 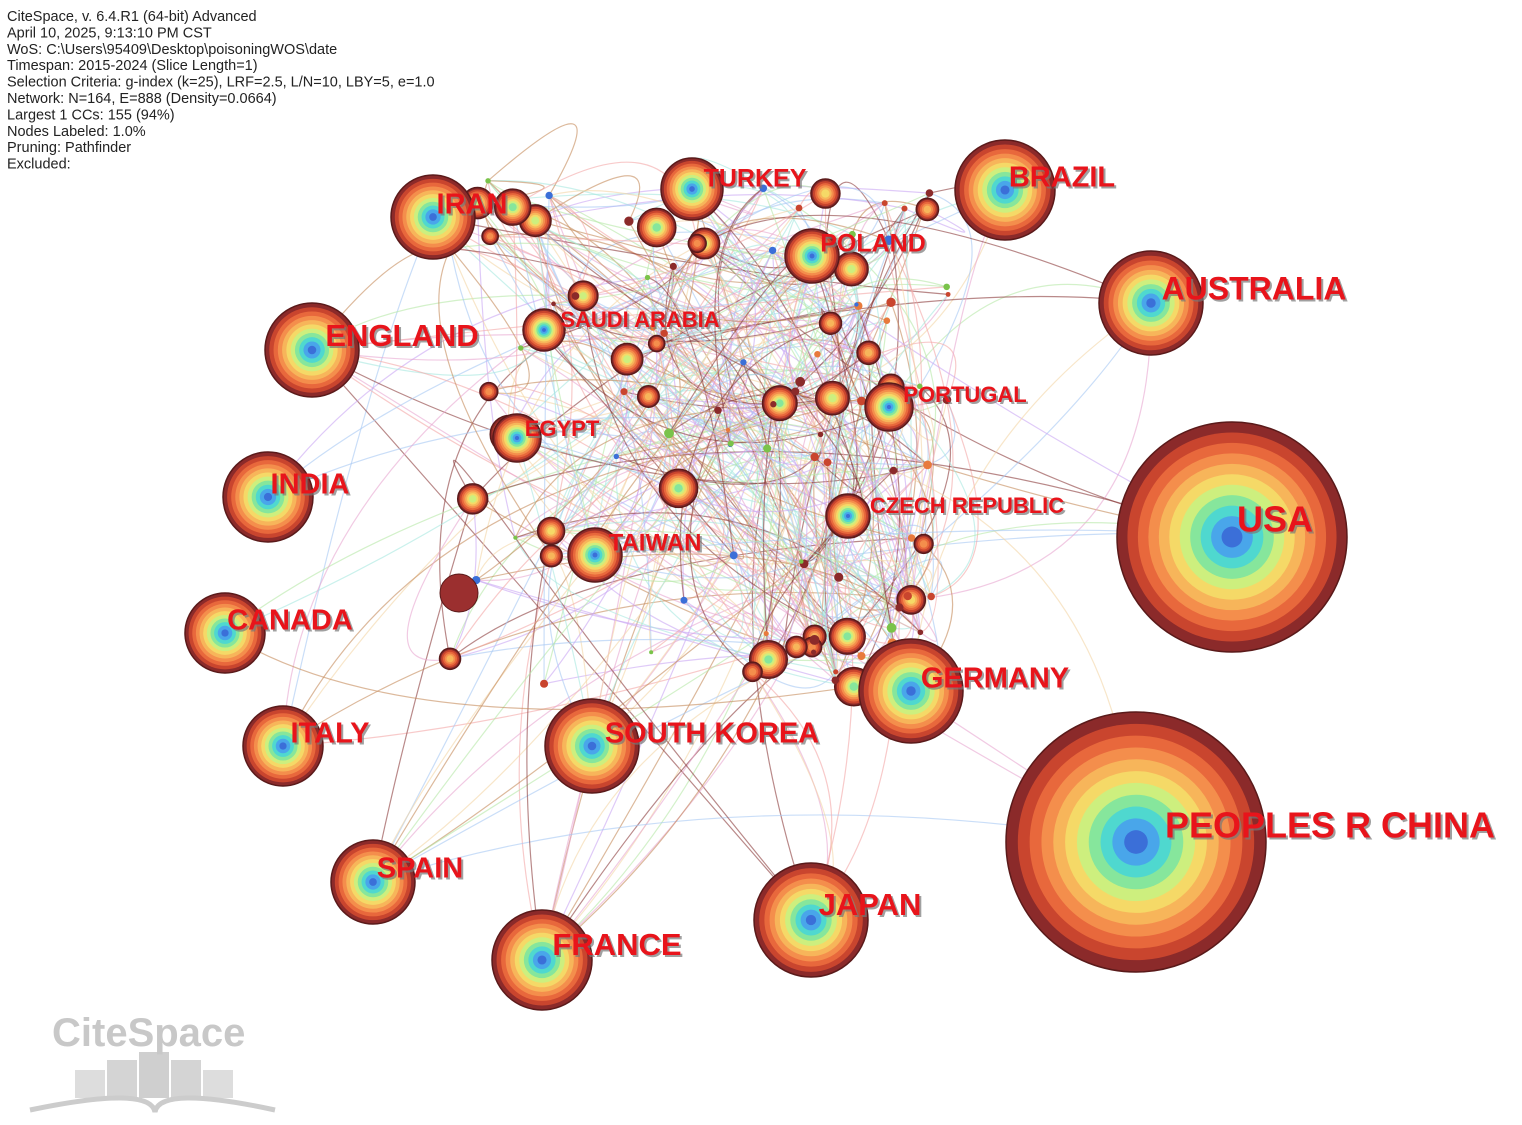 I want to click on node-label: CANADA, so click(x=290, y=621).